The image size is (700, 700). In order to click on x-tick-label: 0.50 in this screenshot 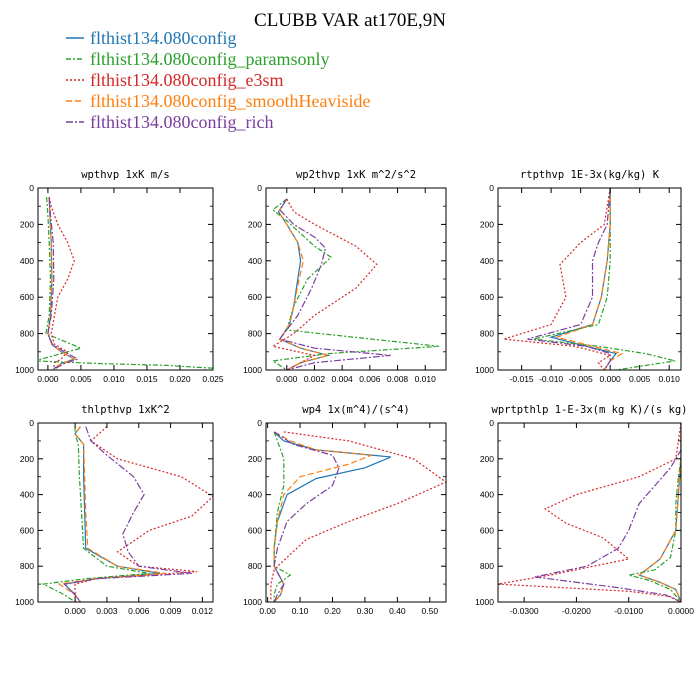, I will do `click(430, 611)`.